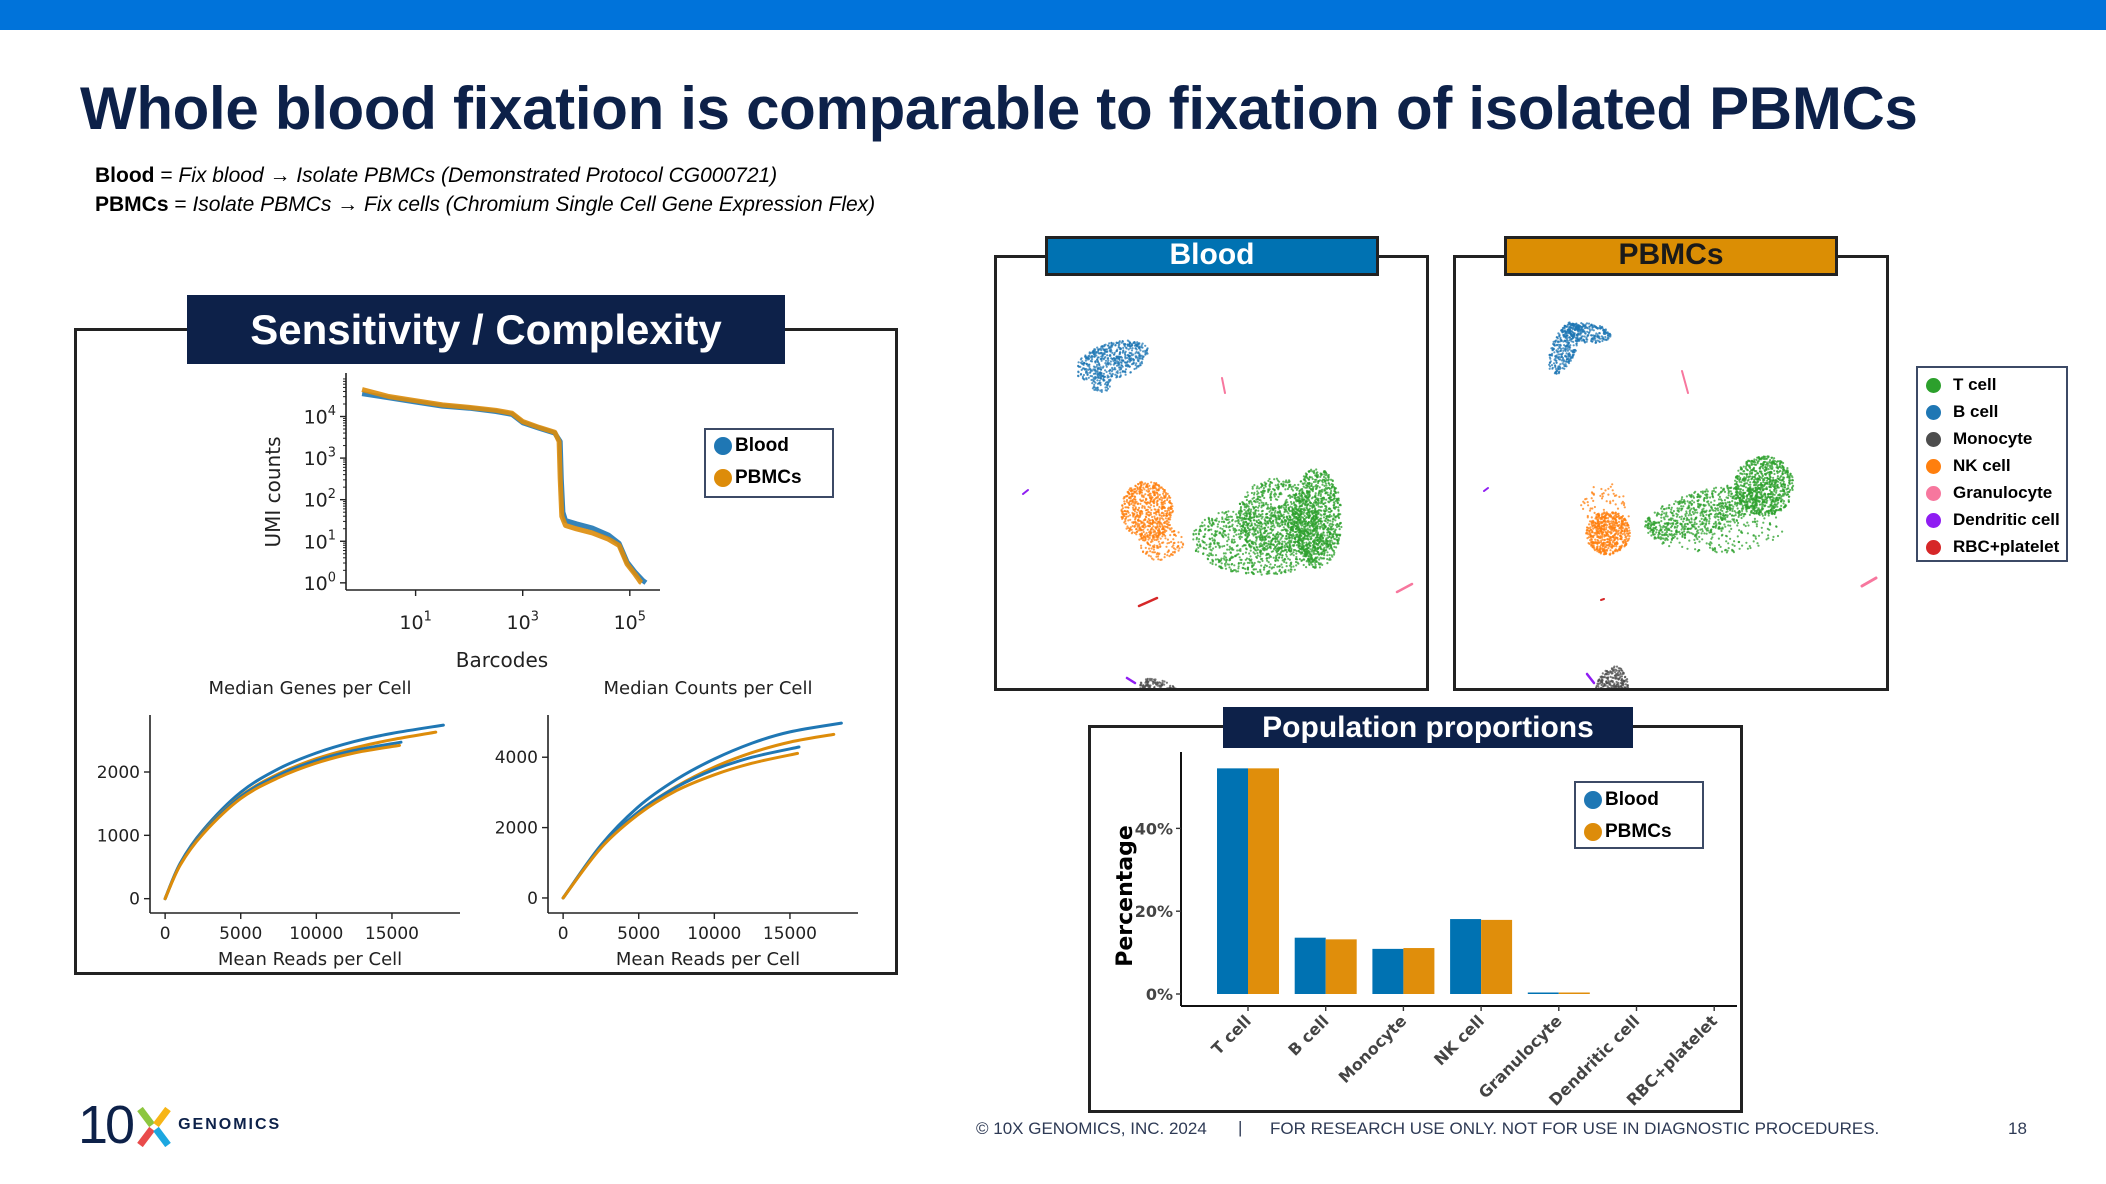 This screenshot has height=1184, width=2106. Describe the element at coordinates (1486, 489) in the screenshot. I see `dendritic-cell-cluster` at that location.